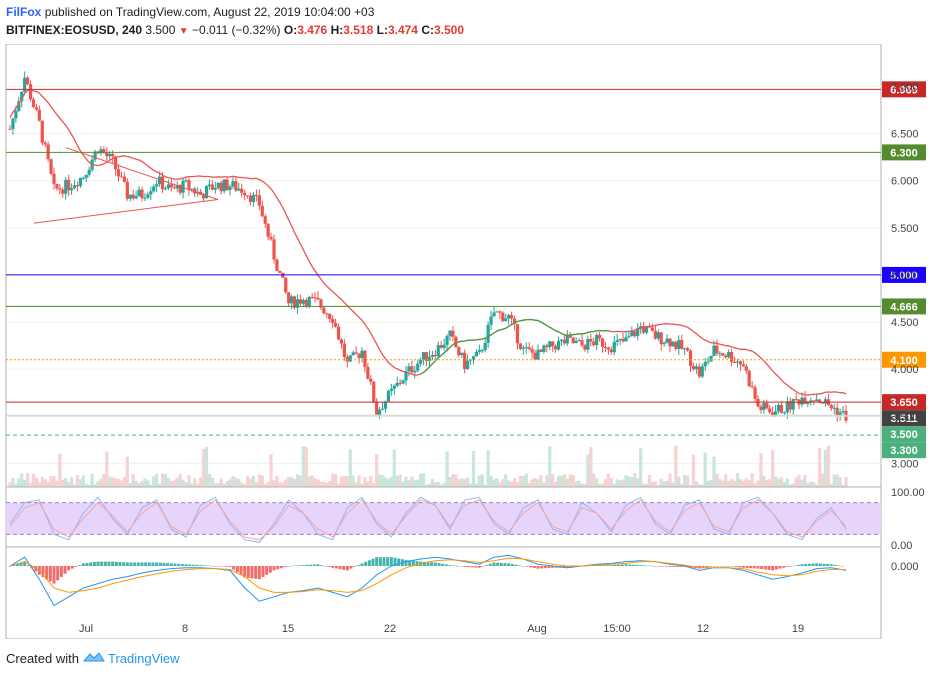  What do you see at coordinates (24, 12) in the screenshot?
I see `brand-name: FilFox` at bounding box center [24, 12].